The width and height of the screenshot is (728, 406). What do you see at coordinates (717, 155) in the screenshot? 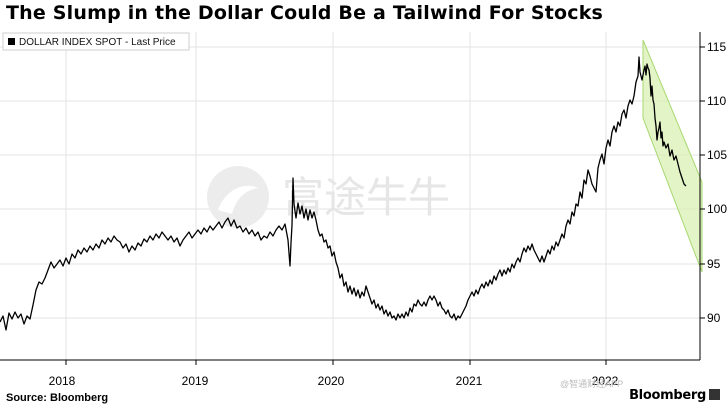
I see `y-tick-label: 105` at bounding box center [717, 155].